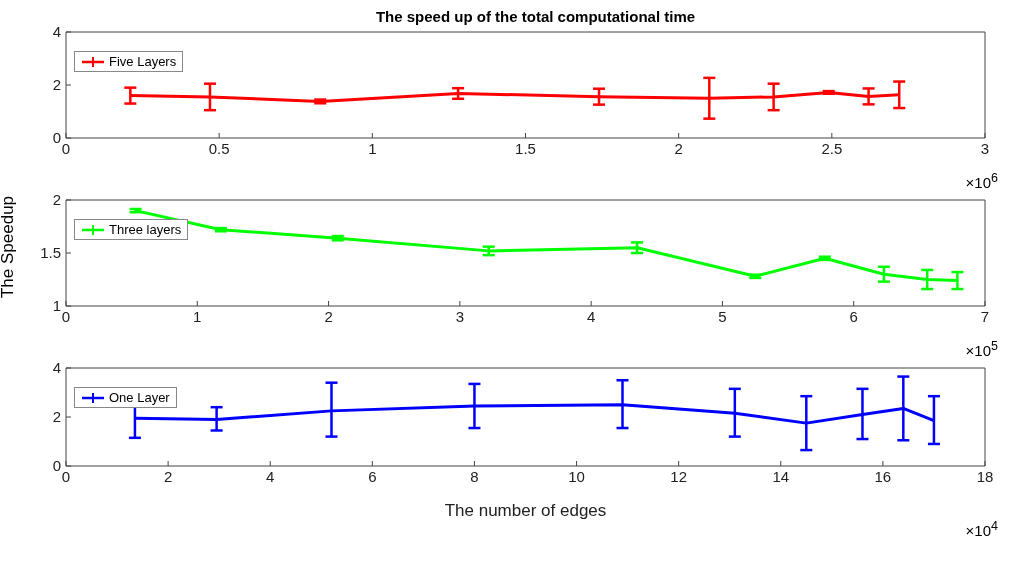 This screenshot has height=572, width=1013. What do you see at coordinates (139, 397) in the screenshot?
I see `legend-label: One Layer` at bounding box center [139, 397].